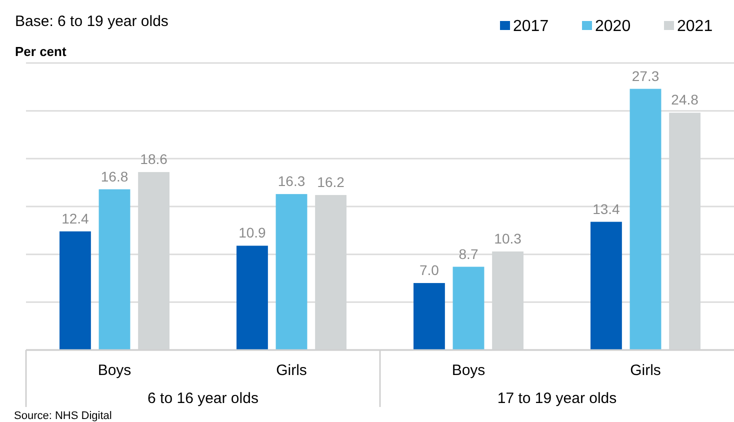 The width and height of the screenshot is (734, 422). What do you see at coordinates (468, 254) in the screenshot?
I see `data-label: 8.7` at bounding box center [468, 254].